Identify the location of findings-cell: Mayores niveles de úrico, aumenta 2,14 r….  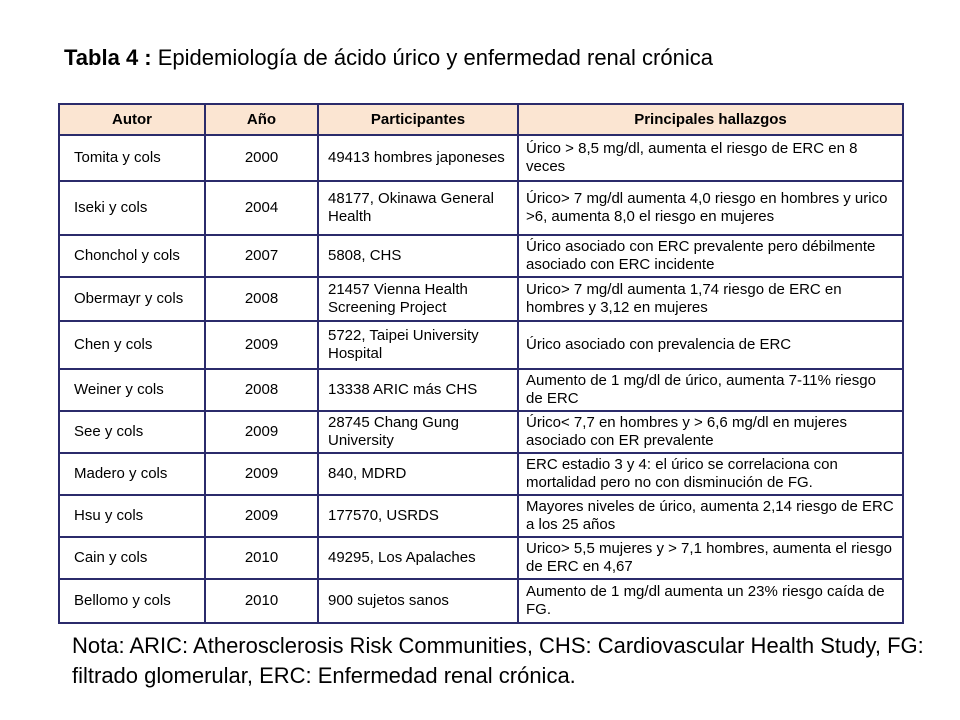
(710, 516).